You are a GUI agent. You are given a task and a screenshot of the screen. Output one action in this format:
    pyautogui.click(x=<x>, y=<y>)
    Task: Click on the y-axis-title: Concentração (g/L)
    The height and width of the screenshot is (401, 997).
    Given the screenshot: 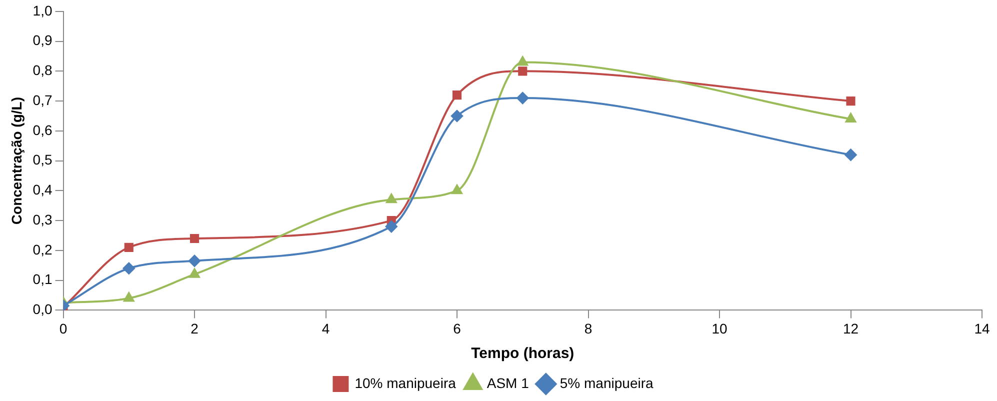 What is the action you would take?
    pyautogui.click(x=16, y=161)
    